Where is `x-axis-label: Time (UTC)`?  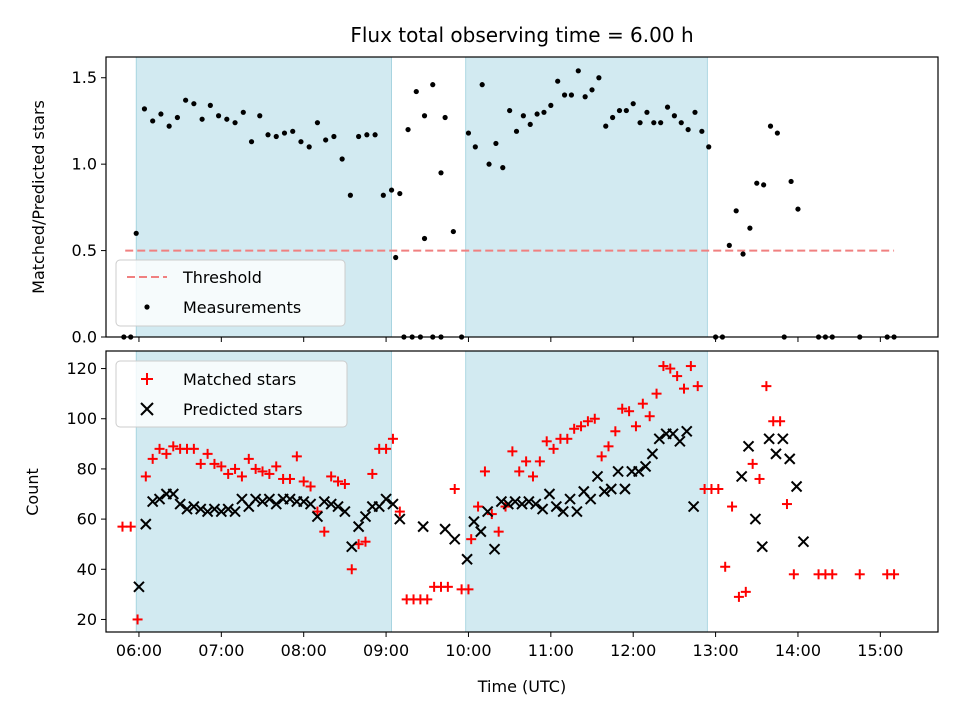
x-axis-label: Time (UTC) is located at coordinates (521, 686).